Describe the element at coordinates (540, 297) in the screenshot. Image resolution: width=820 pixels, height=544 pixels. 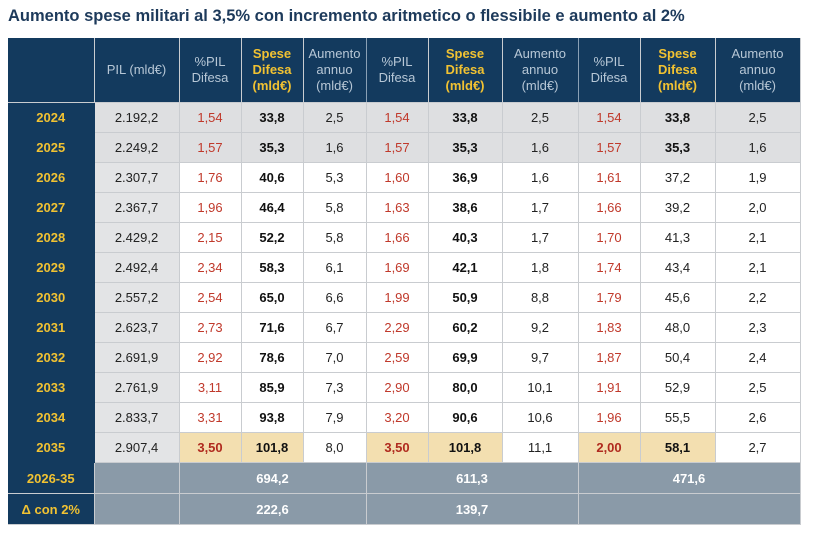
I see `aumento-cell: 8,8` at that location.